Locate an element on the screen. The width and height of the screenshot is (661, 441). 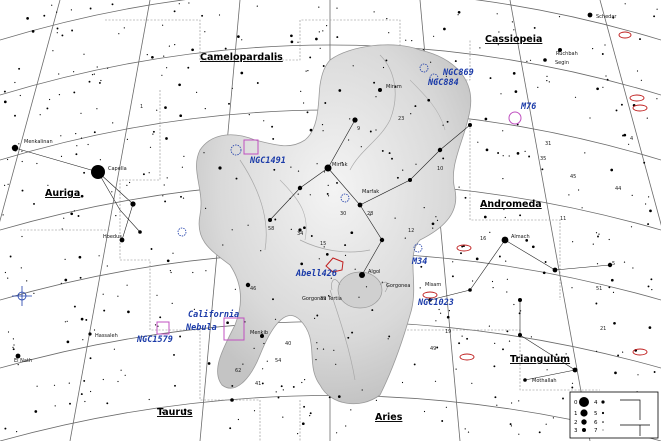
label-triangulum: Triangulum is located at coordinates (540, 359).